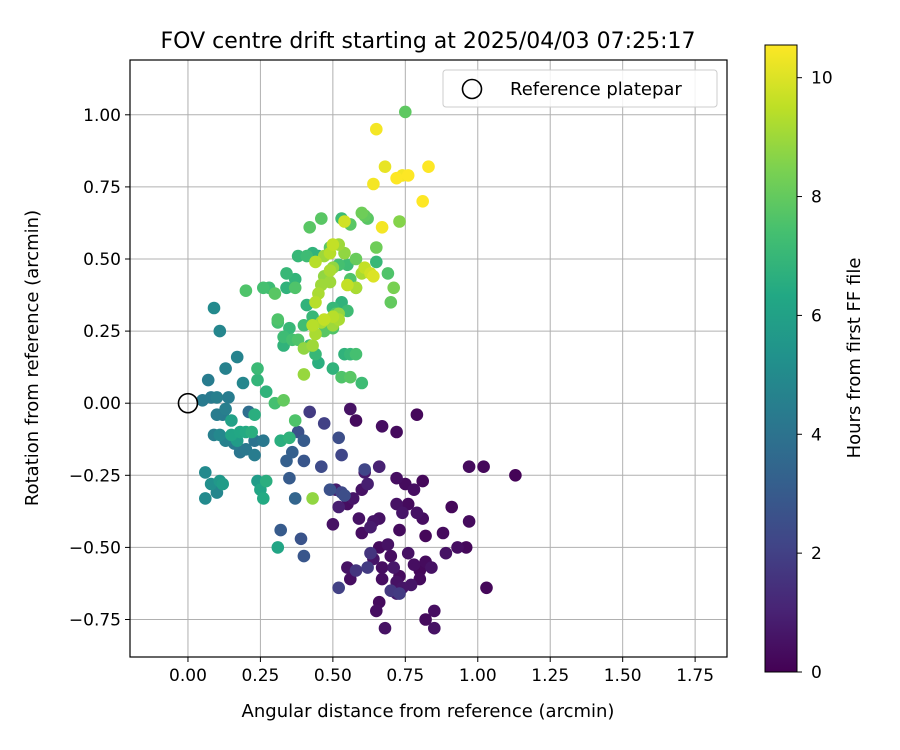 The image size is (900, 750). Describe the element at coordinates (814, 363) in the screenshot. I see `colorbar: 0 2 4 6 8 10 Hours from first FF file` at that location.